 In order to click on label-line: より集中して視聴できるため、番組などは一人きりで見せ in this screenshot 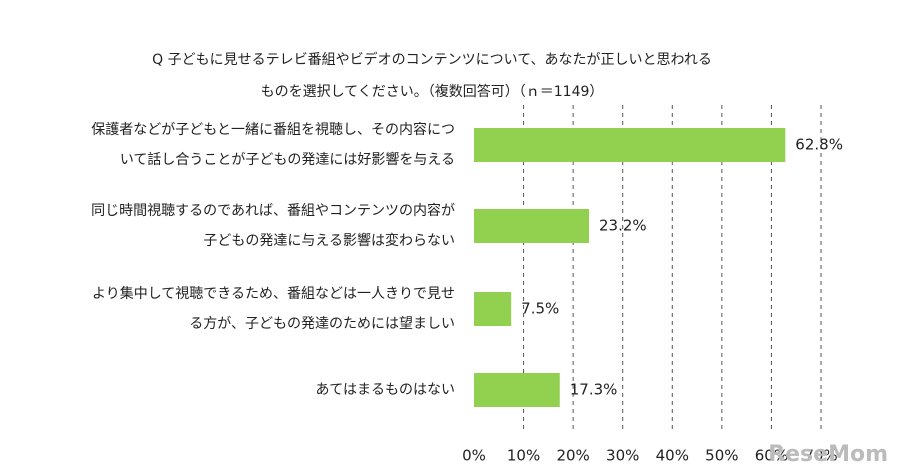, I will do `click(273, 293)`.